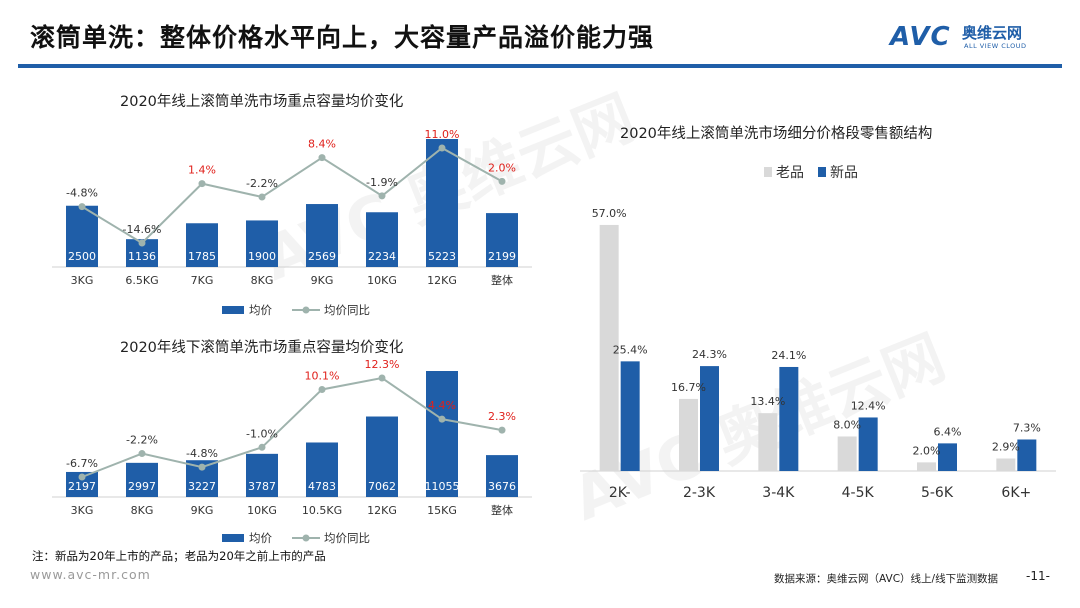 Image resolution: width=1080 pixels, height=608 pixels. What do you see at coordinates (322, 510) in the screenshot?
I see `x-tick-label: 10.5KG` at bounding box center [322, 510].